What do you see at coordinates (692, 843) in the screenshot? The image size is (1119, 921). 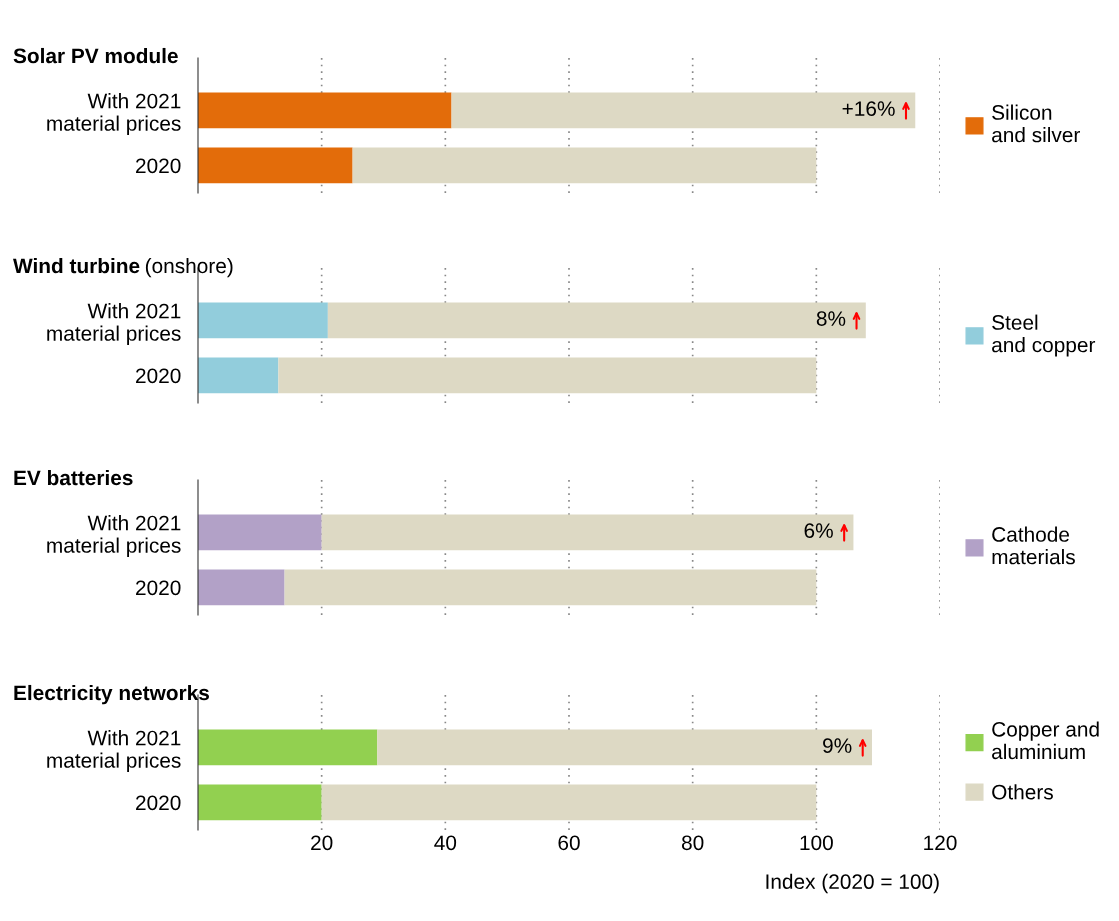 I see `x-tick-label: 80` at bounding box center [692, 843].